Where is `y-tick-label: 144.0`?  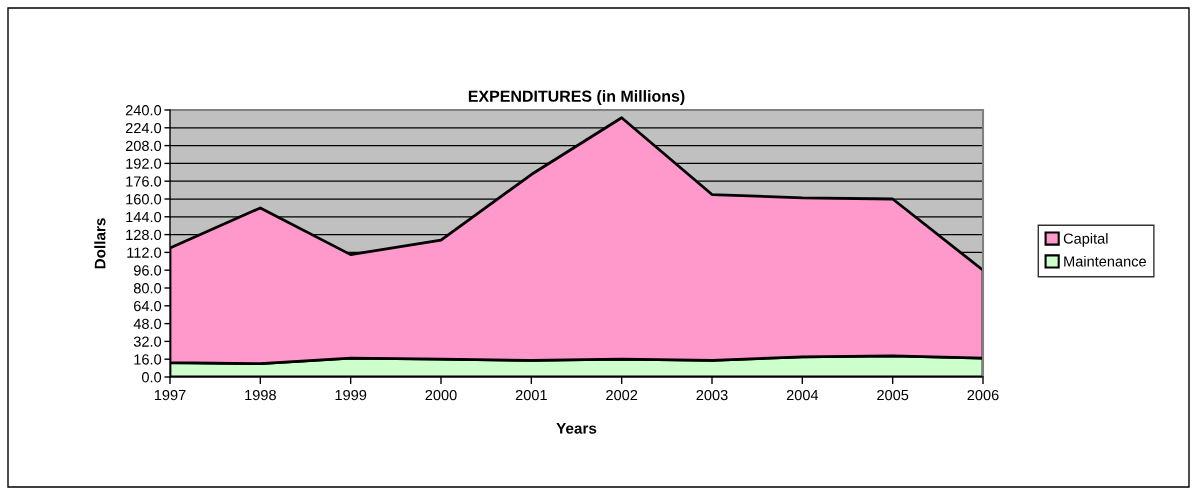 y-tick-label: 144.0 is located at coordinates (144, 217).